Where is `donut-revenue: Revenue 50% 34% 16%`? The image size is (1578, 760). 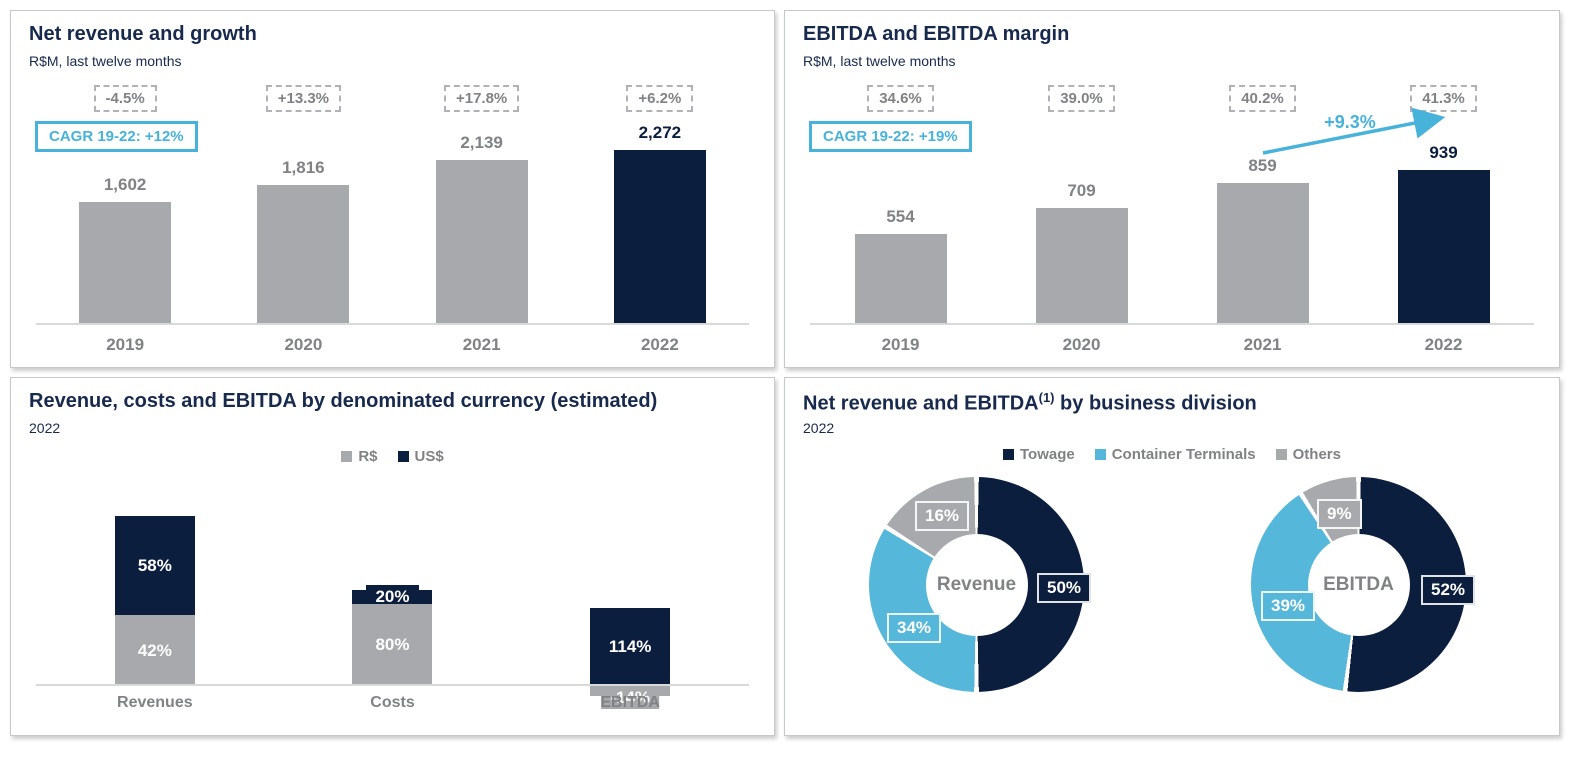 donut-revenue: Revenue 50% 34% 16% is located at coordinates (980, 584).